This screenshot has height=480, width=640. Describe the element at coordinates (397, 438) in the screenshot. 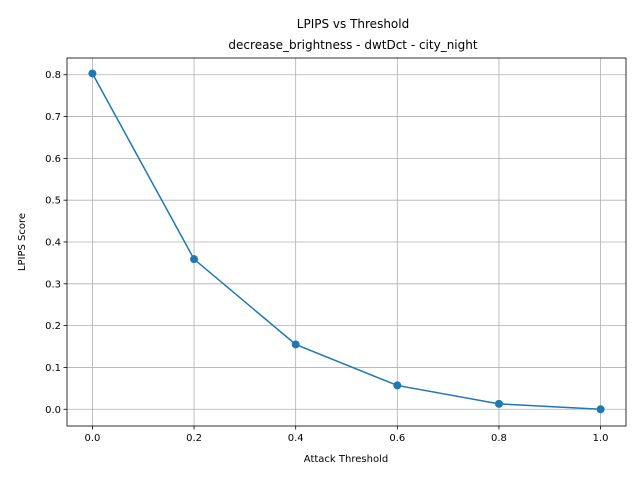

I see `x-tick-label: 0.6` at that location.